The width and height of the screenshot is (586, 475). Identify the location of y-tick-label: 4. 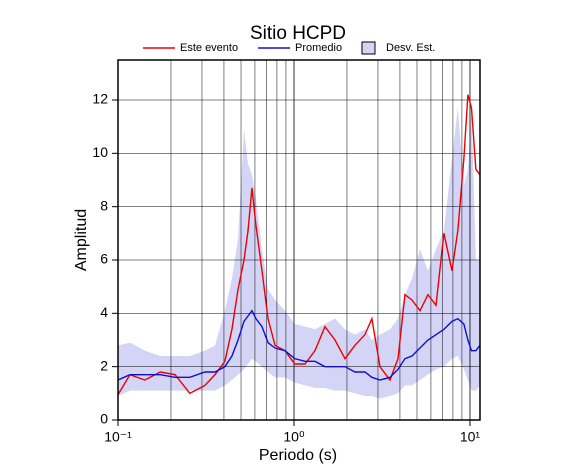
(104, 312).